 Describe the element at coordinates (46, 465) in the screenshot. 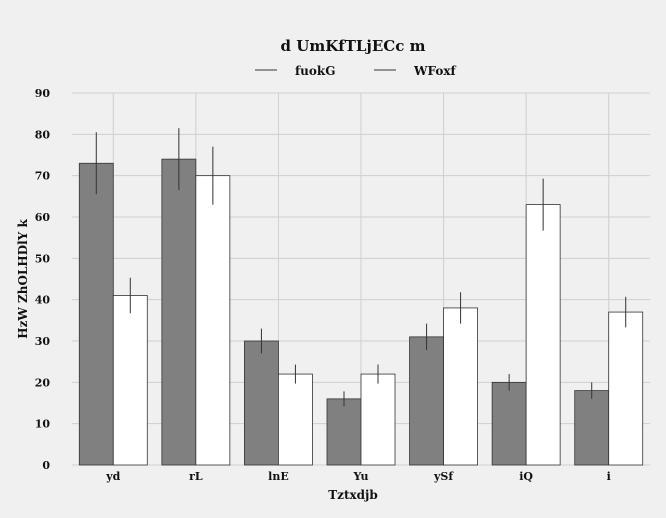

I see `y-tick-label: 0` at that location.